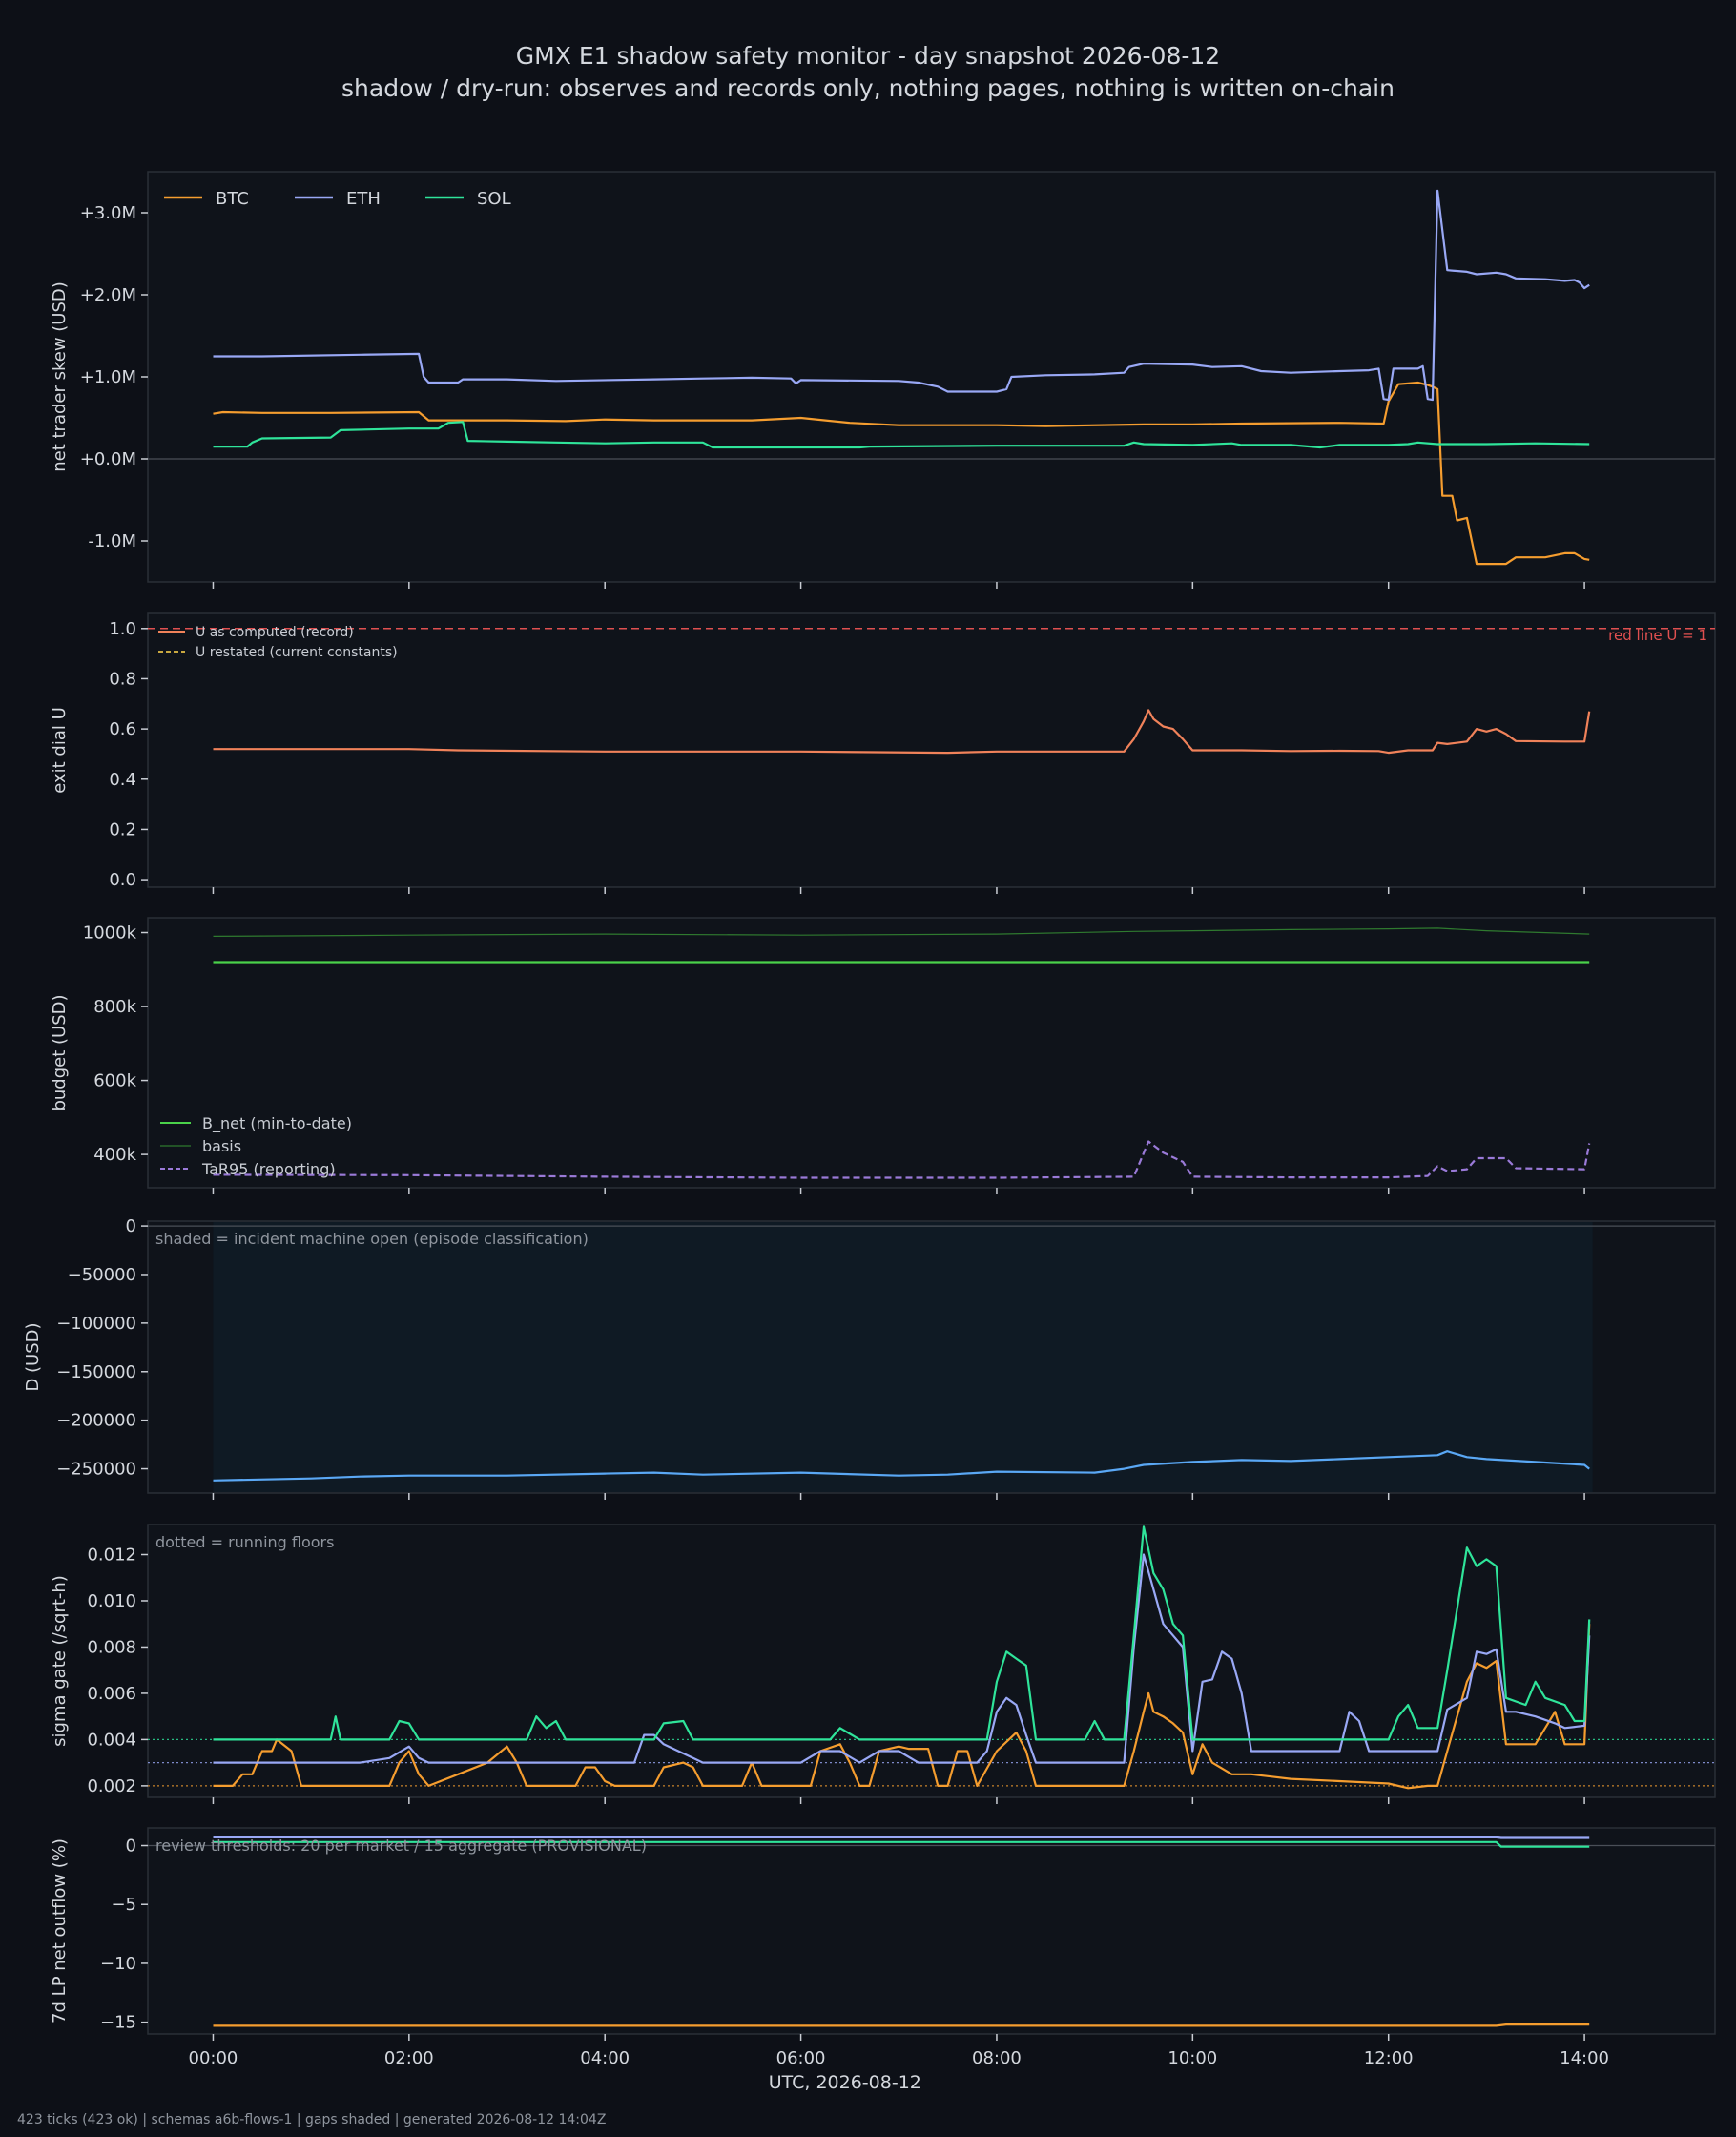  What do you see at coordinates (901, 932) in the screenshot?
I see `series-line-basis` at bounding box center [901, 932].